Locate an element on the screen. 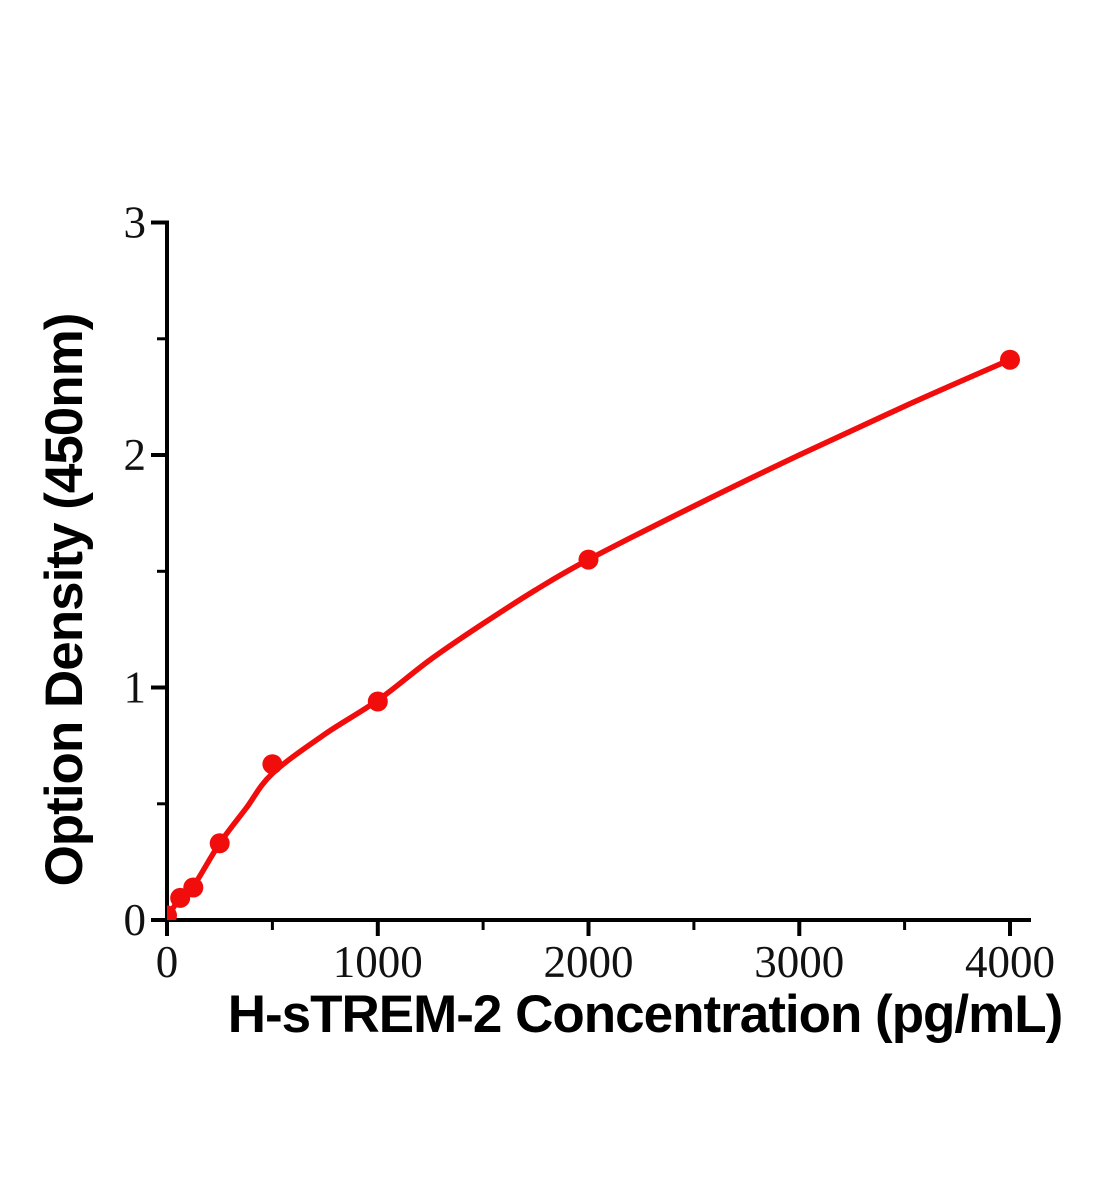 The width and height of the screenshot is (1104, 1200). x-tick-label: 0 is located at coordinates (167, 962).